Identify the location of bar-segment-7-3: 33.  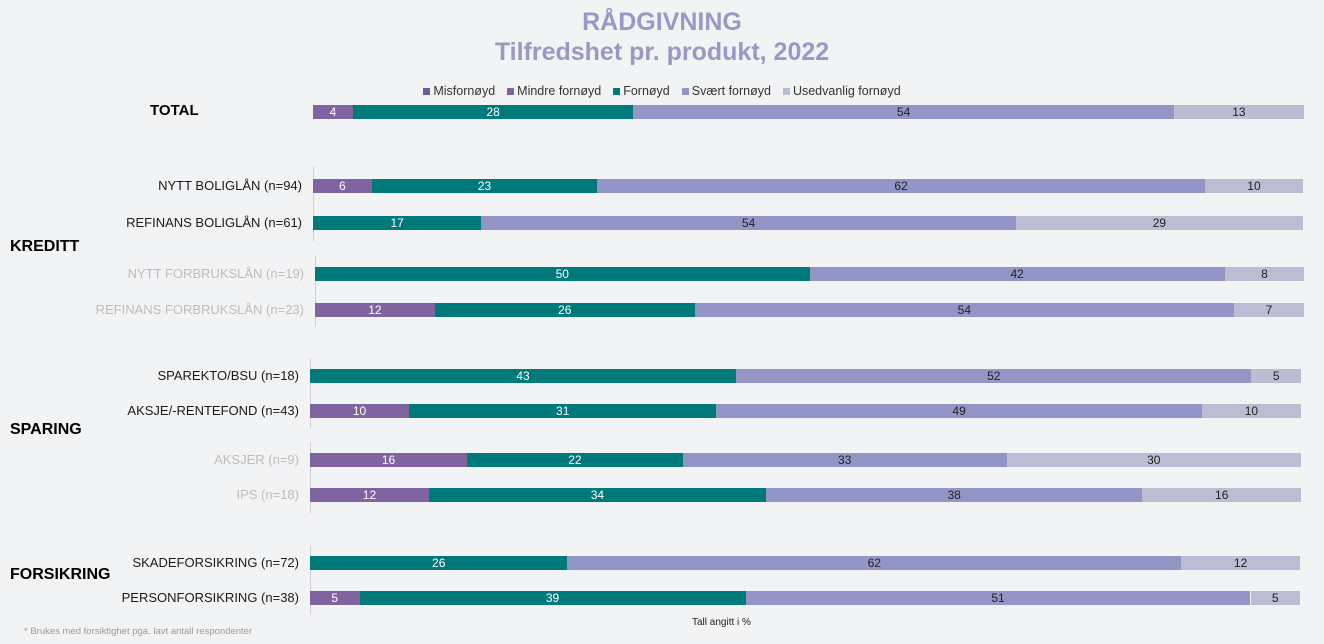
(844, 460).